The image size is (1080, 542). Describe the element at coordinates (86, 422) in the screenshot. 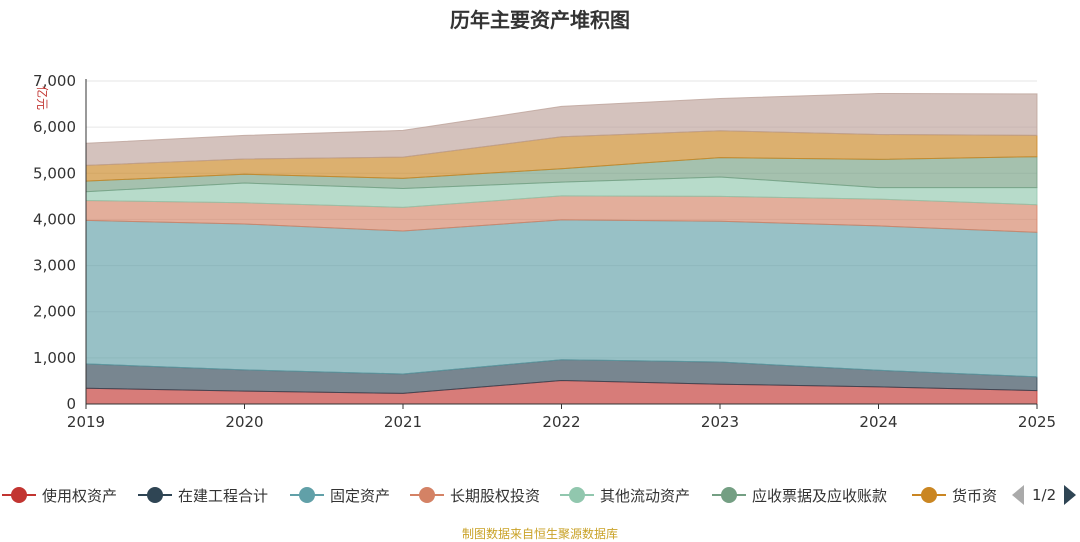

I see `x-tick-label: 2019` at that location.